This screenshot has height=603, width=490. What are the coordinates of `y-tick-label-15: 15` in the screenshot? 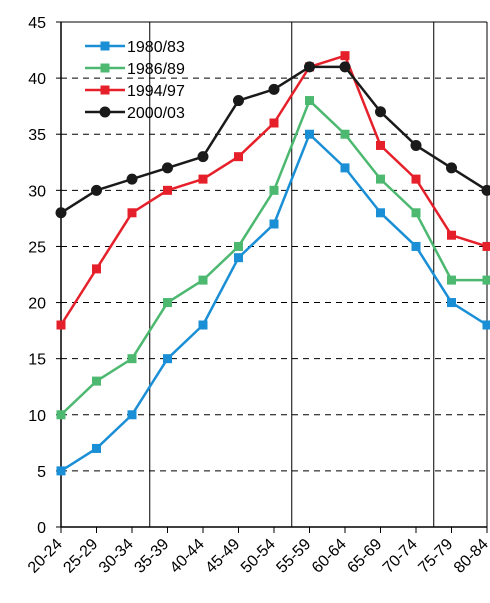 It's located at (37, 360).